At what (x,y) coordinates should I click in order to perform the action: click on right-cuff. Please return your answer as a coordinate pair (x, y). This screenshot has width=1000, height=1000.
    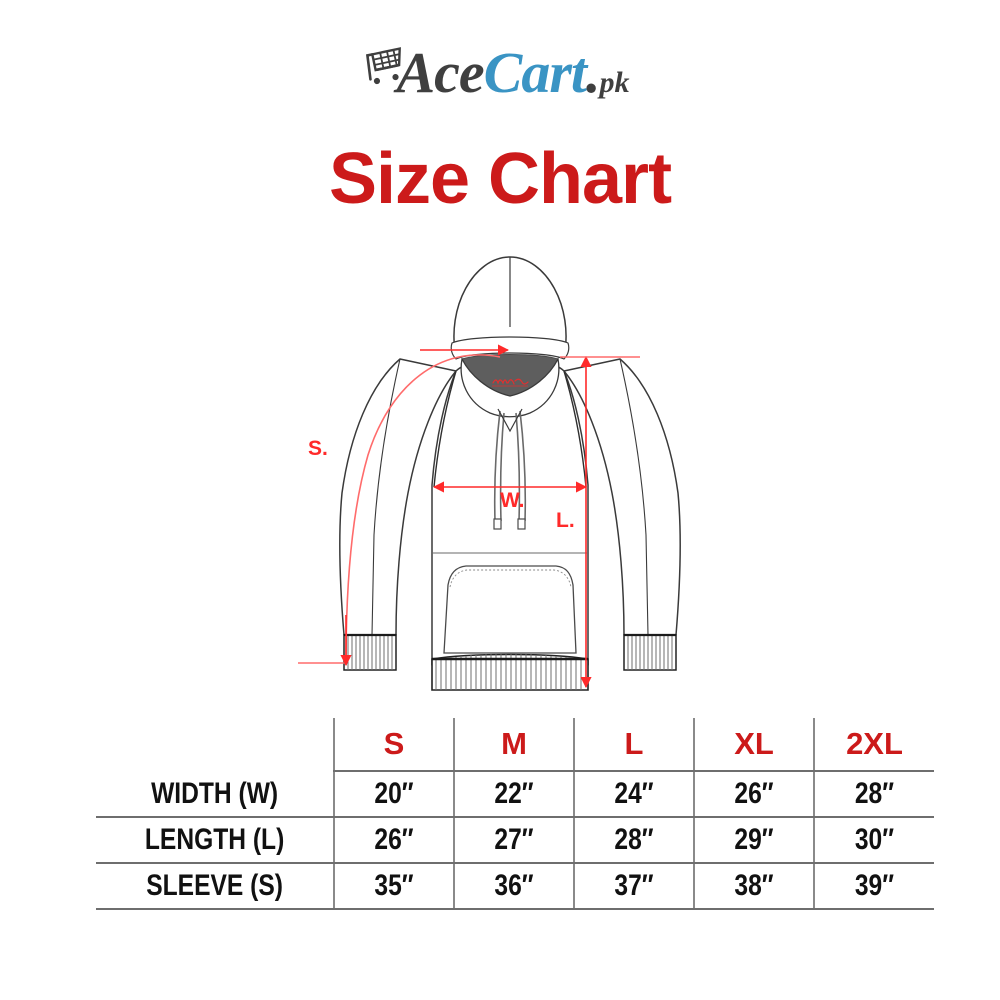
    Looking at the image, I should click on (650, 652).